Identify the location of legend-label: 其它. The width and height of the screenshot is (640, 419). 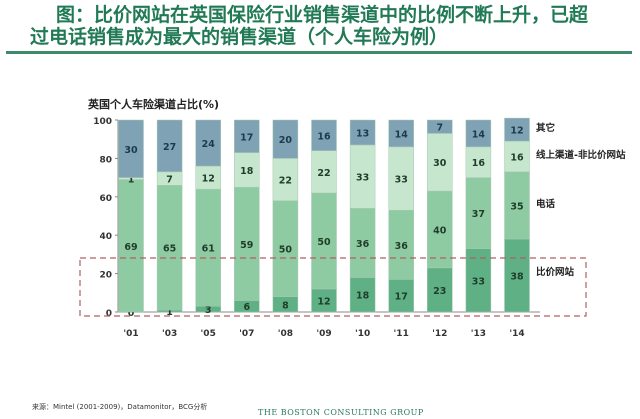
(545, 128).